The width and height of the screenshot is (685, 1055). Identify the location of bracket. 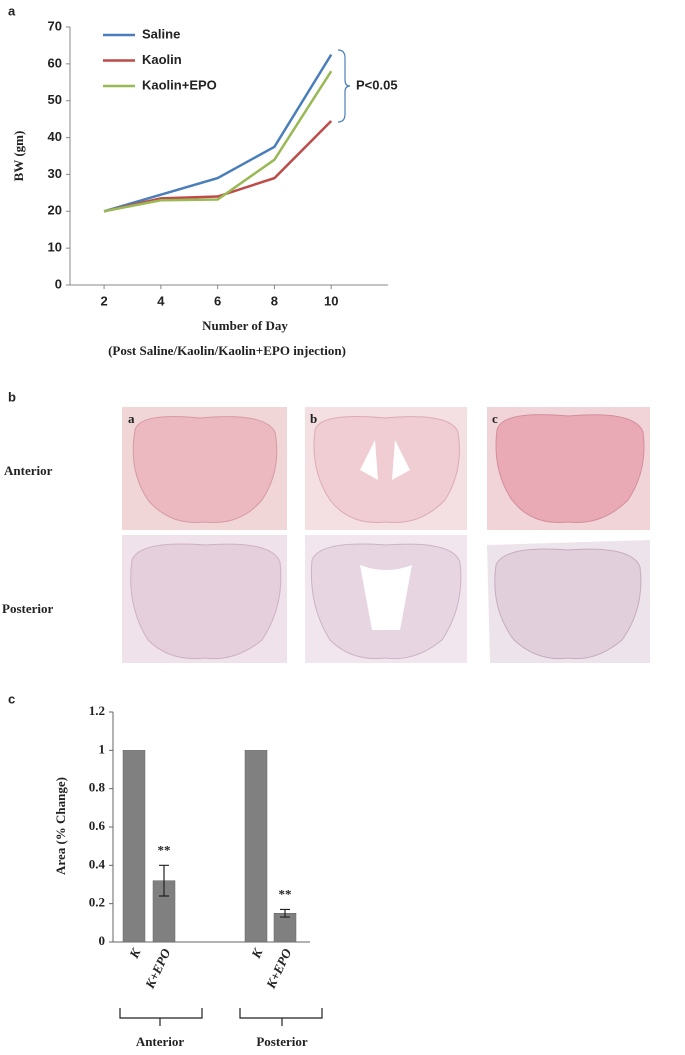
(344, 86).